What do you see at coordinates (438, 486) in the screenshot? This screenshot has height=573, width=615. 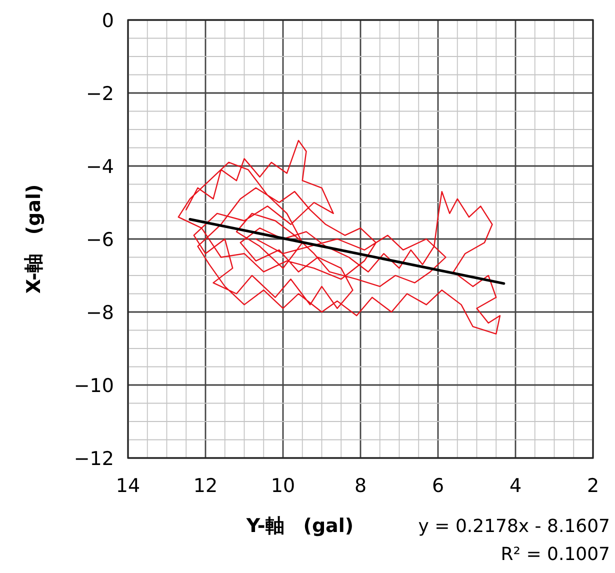 I see `x-tick-label: 6` at bounding box center [438, 486].